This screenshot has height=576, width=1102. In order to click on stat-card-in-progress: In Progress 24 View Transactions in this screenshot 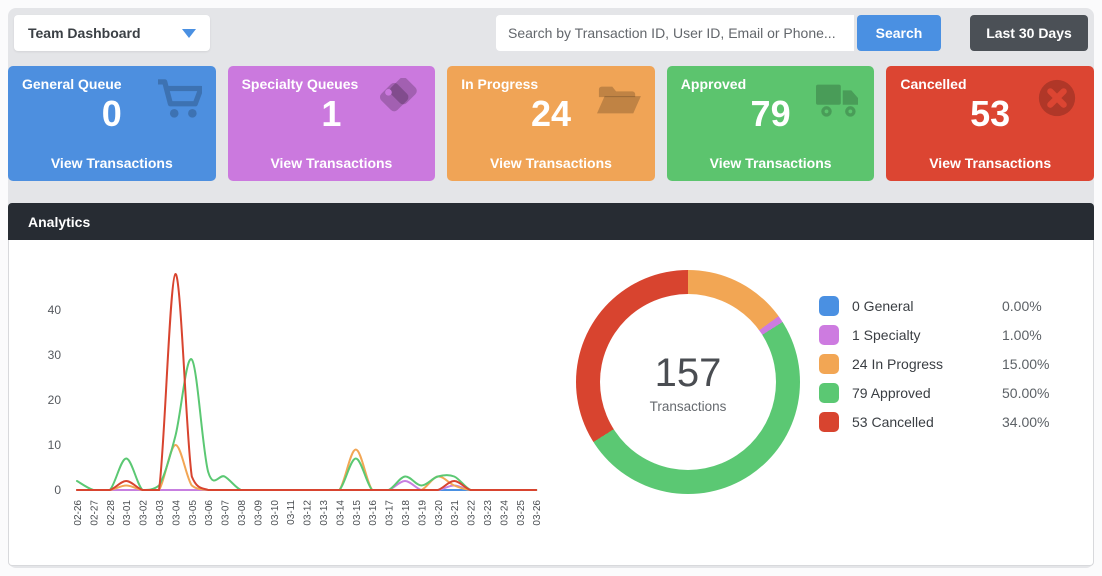, I will do `click(551, 123)`.